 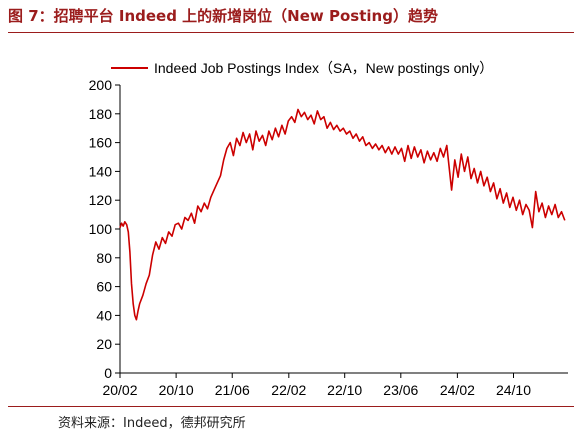 What do you see at coordinates (104, 315) in the screenshot?
I see `y-tick-label: 40` at bounding box center [104, 315].